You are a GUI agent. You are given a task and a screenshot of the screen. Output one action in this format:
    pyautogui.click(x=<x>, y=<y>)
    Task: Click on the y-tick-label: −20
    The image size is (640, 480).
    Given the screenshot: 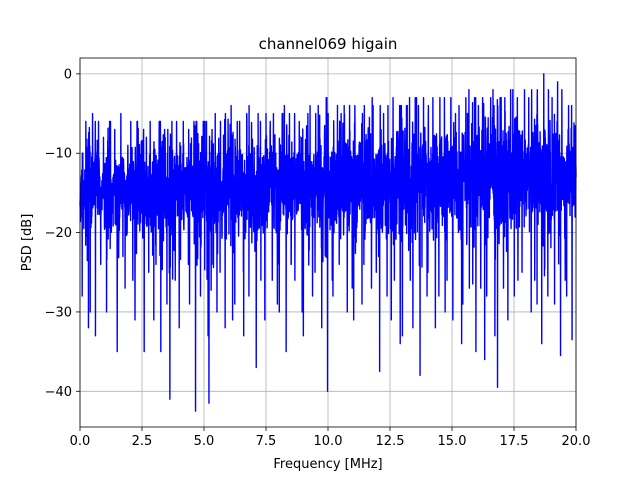 What is the action you would take?
    pyautogui.click(x=58, y=233)
    